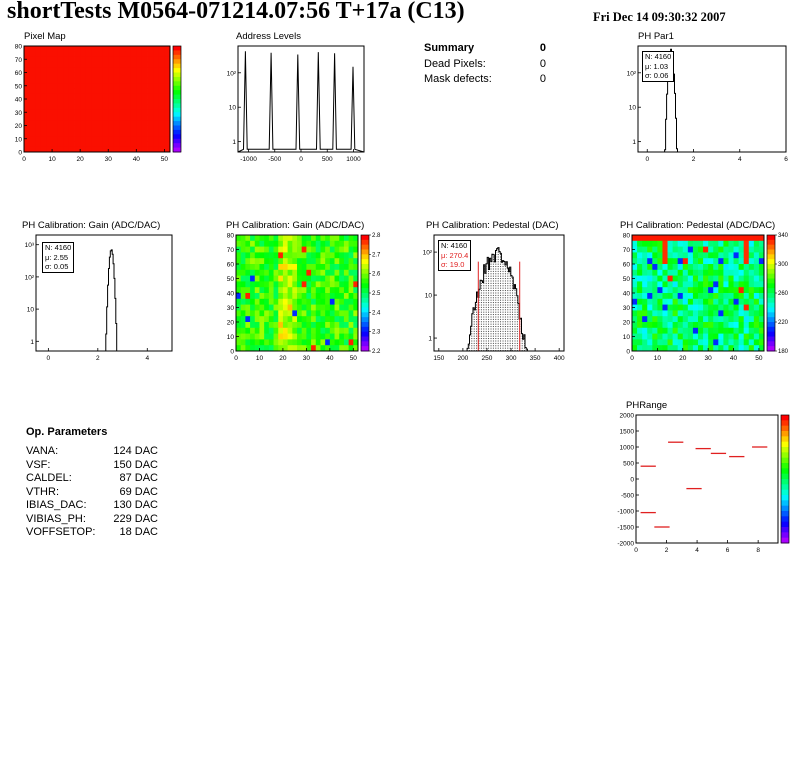 This screenshot has width=796, height=772. What do you see at coordinates (92, 479) in the screenshot?
I see `op-row-caldel: CALDEL: 87 DAC` at bounding box center [92, 479].